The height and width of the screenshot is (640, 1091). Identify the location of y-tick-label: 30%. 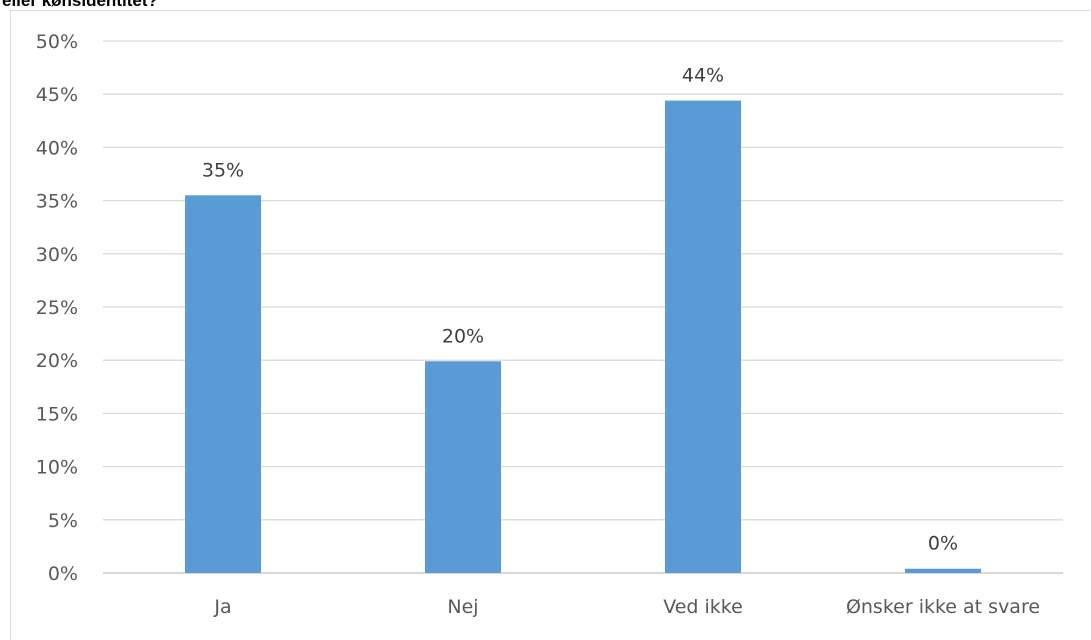
(57, 255).